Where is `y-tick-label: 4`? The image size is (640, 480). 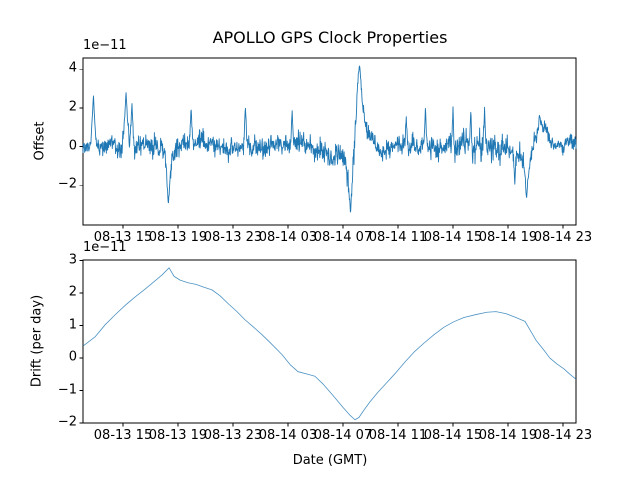 y-tick-label: 4 is located at coordinates (72, 68).